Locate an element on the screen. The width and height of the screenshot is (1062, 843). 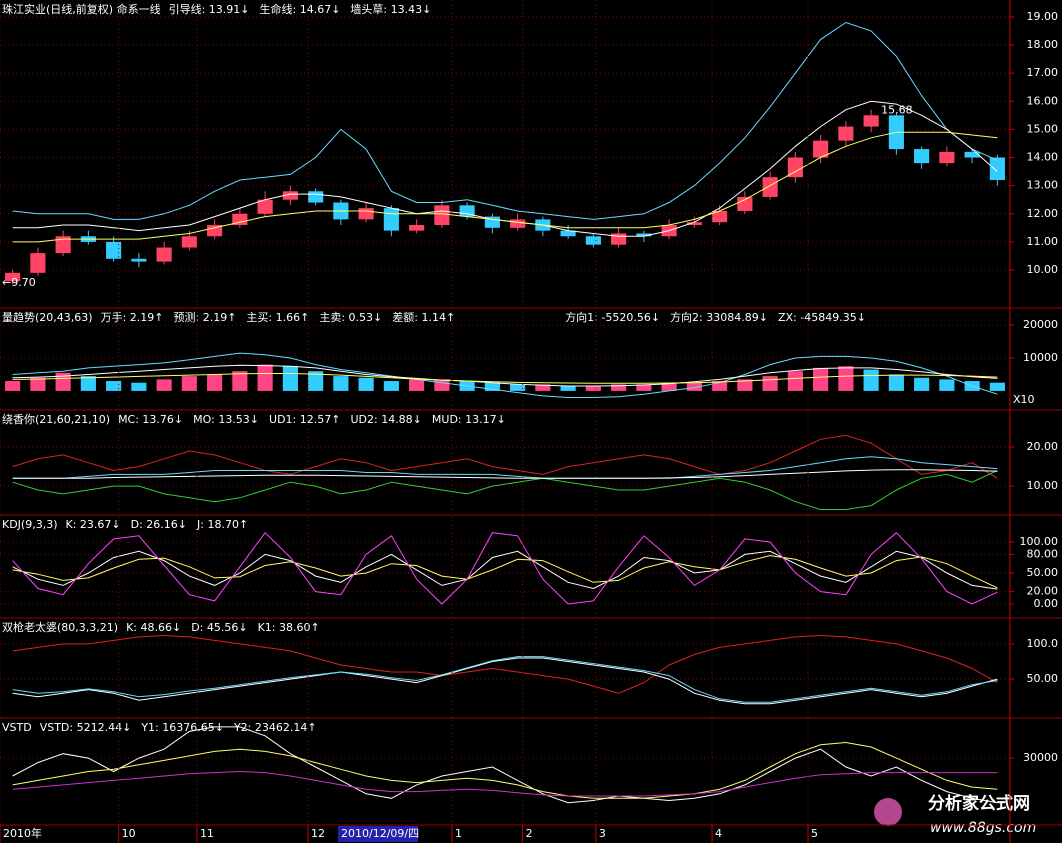
legend-entry: 预测: 2.19↑ is located at coordinates (205, 317).